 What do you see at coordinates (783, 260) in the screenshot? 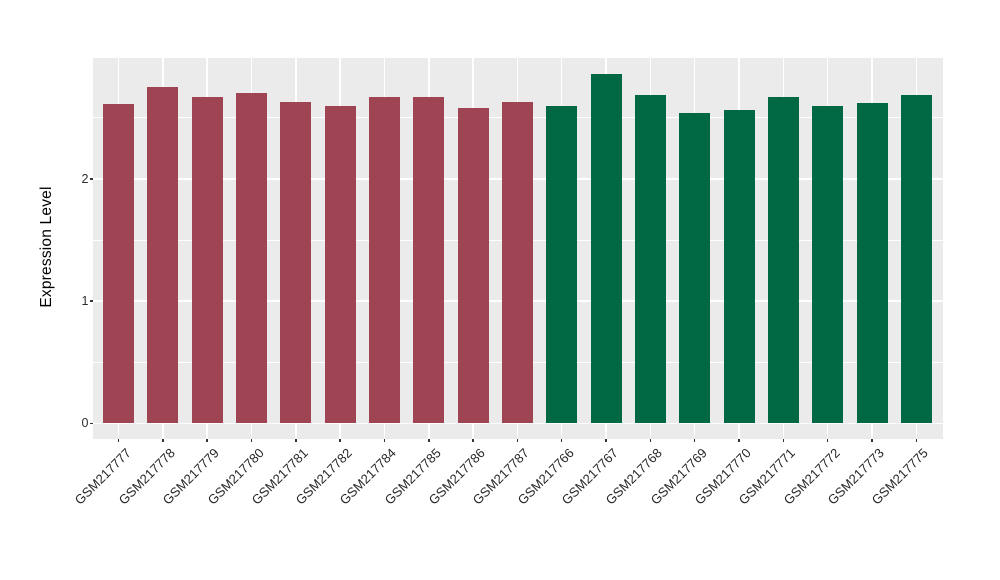
I see `bar-GSM217771` at bounding box center [783, 260].